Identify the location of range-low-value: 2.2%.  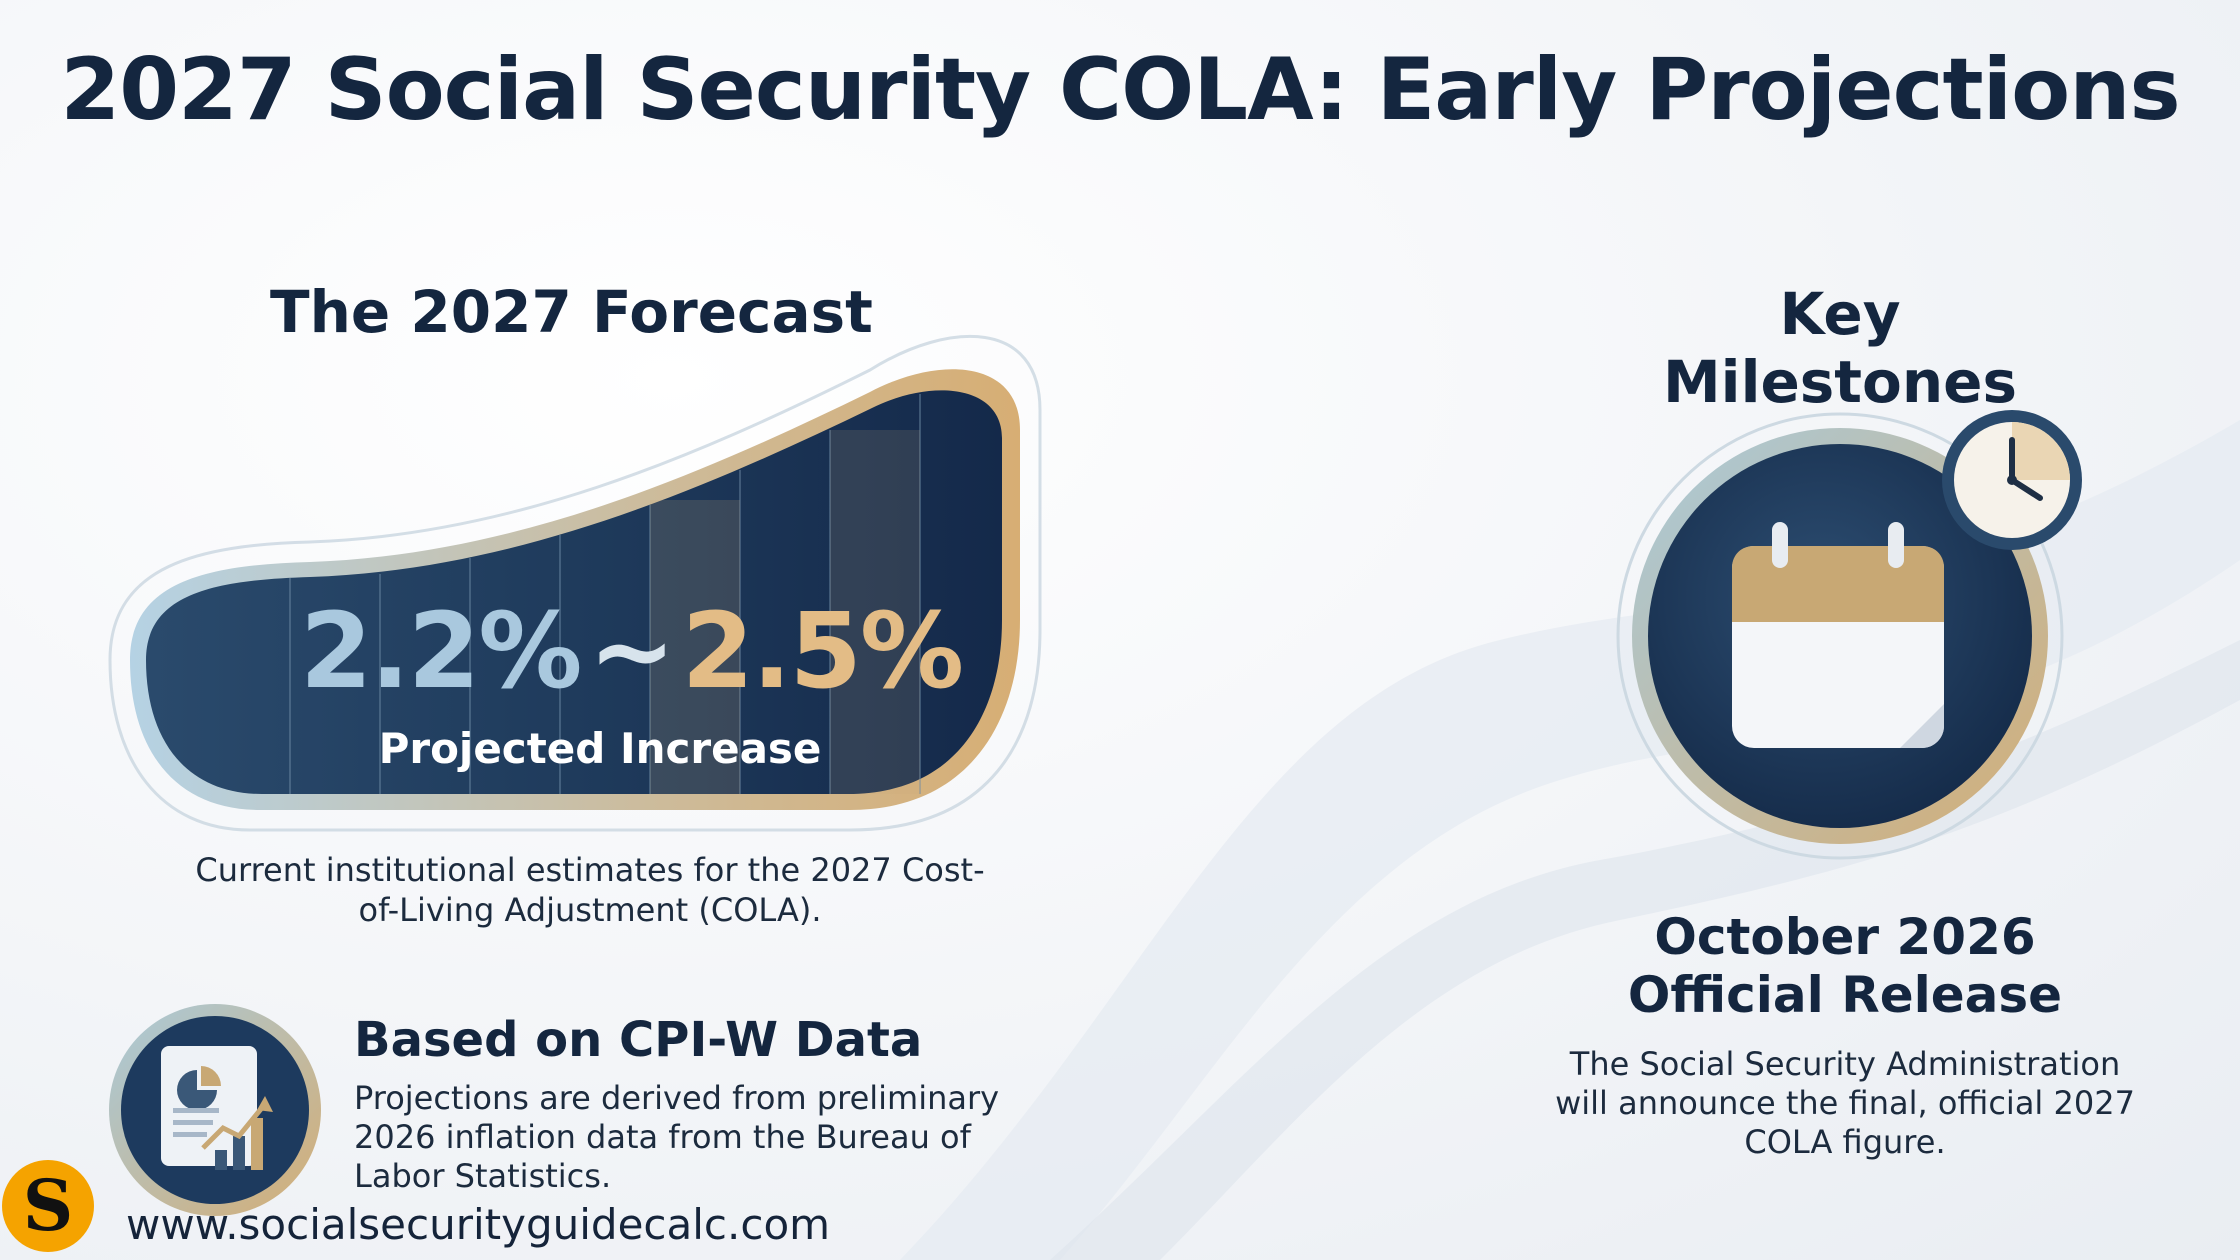
(441, 651).